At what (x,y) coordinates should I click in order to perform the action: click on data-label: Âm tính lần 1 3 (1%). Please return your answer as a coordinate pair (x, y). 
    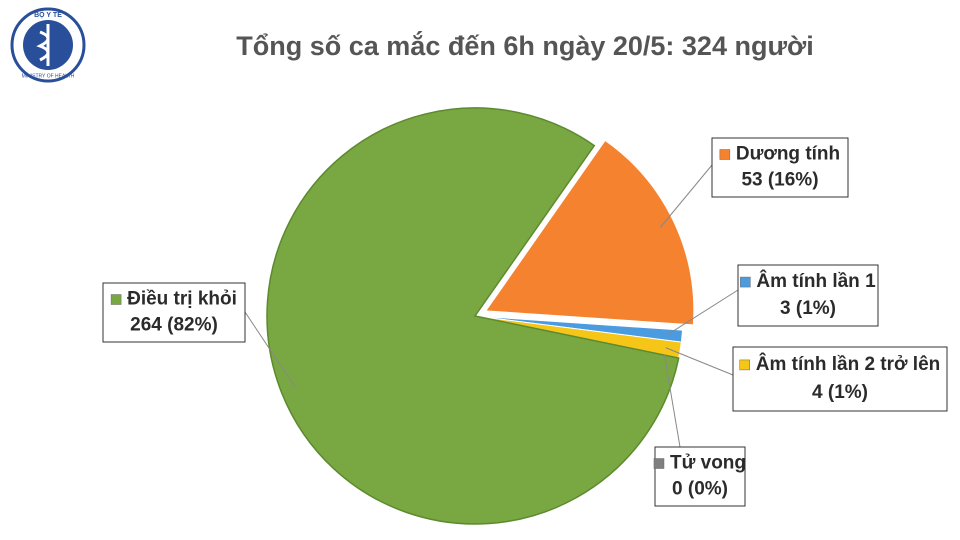
    Looking at the image, I should click on (808, 295).